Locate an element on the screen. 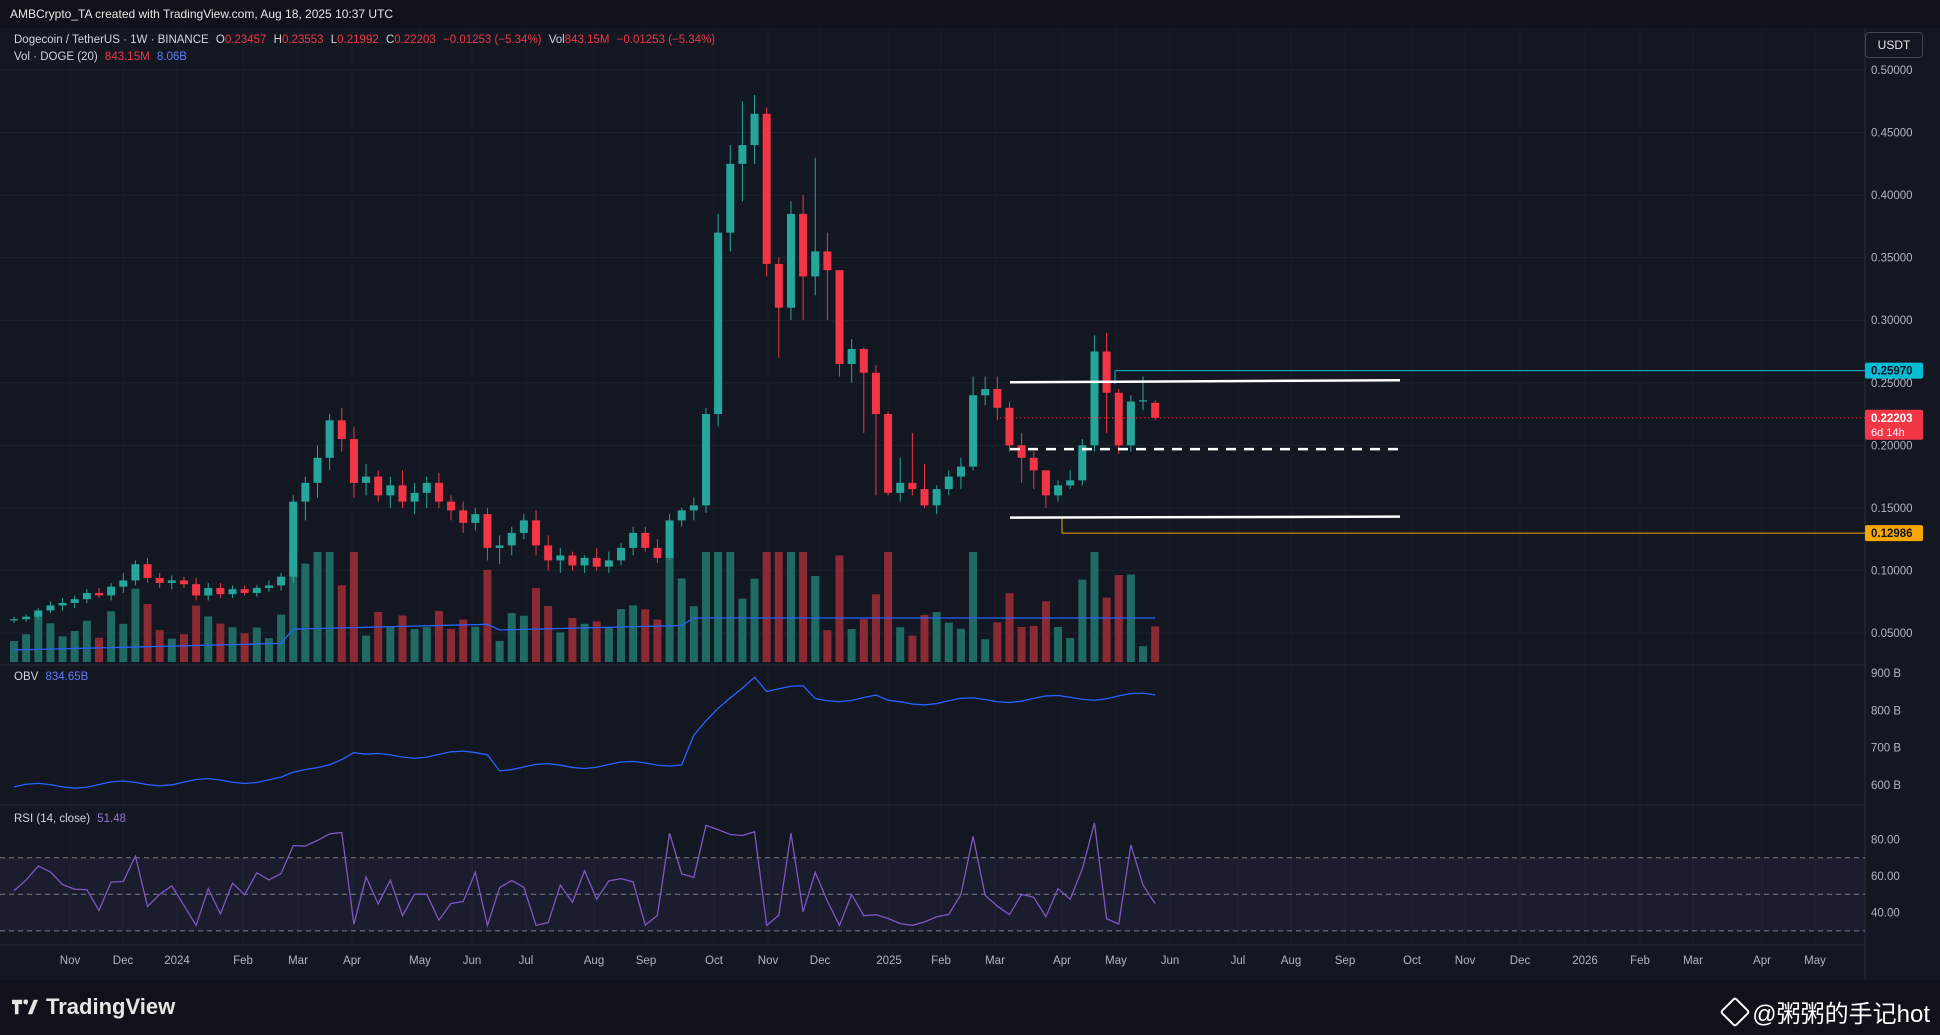 The width and height of the screenshot is (1940, 1035). volume-legend: Vol · DOGE (20) 843.15M 8.06B is located at coordinates (102, 57).